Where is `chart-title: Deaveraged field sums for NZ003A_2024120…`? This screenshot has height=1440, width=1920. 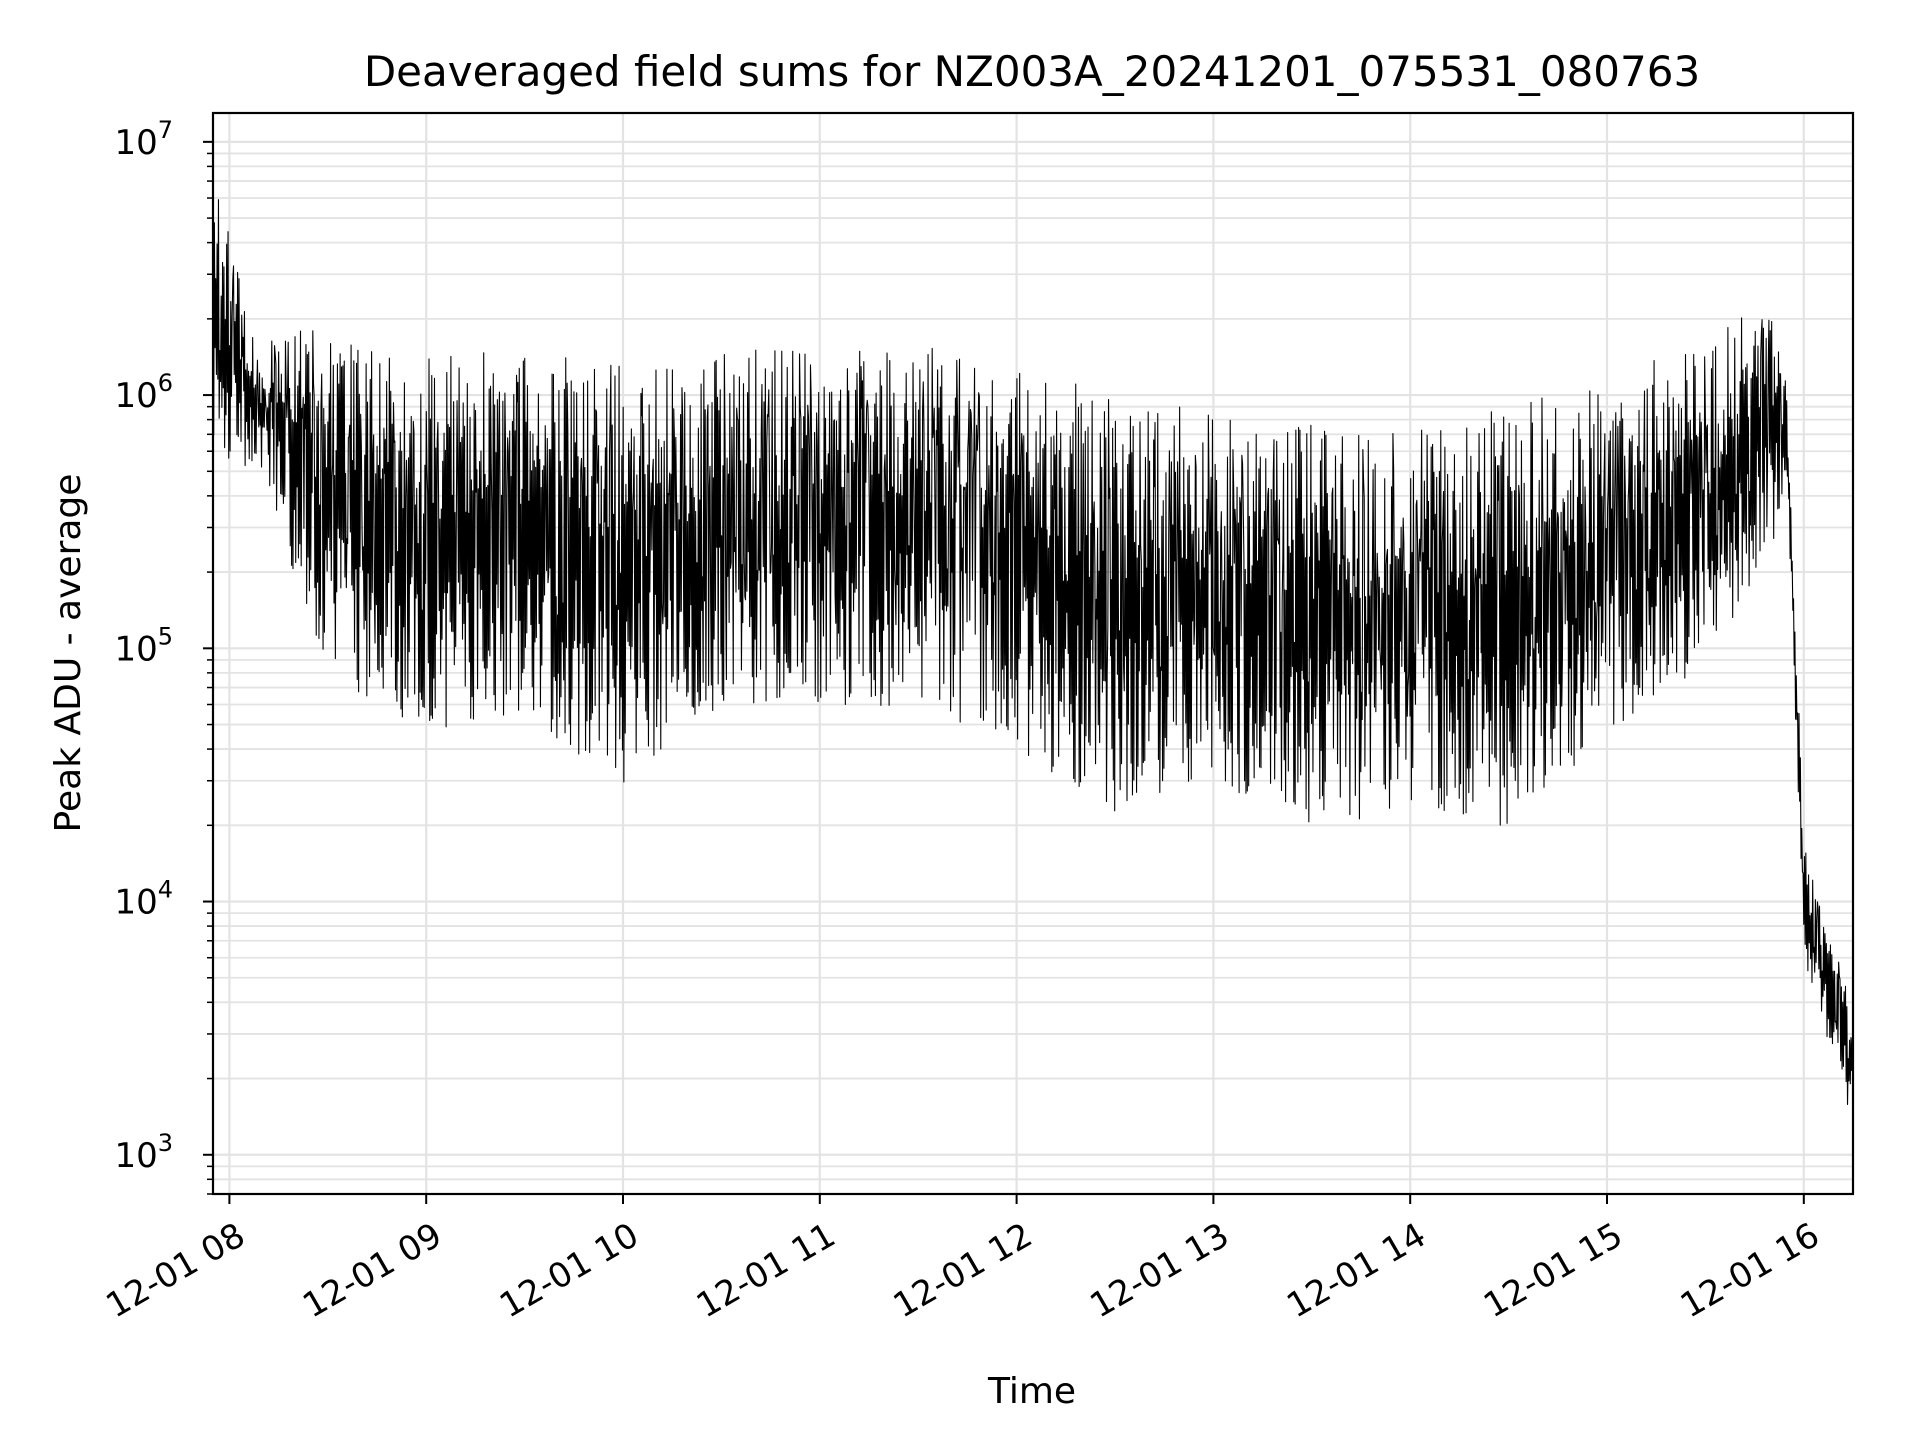
chart-title: Deaveraged field sums for NZ003A_2024120… is located at coordinates (1032, 71).